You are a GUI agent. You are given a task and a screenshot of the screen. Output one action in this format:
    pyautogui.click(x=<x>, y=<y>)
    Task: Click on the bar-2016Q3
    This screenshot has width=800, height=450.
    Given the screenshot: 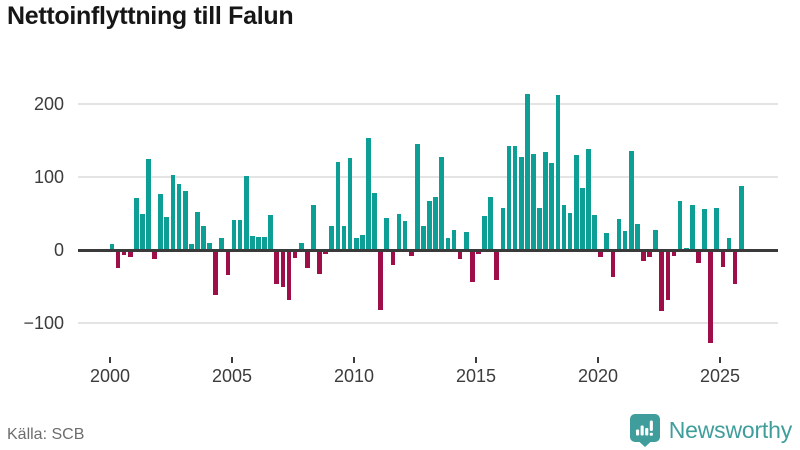 What is the action you would take?
    pyautogui.click(x=515, y=197)
    